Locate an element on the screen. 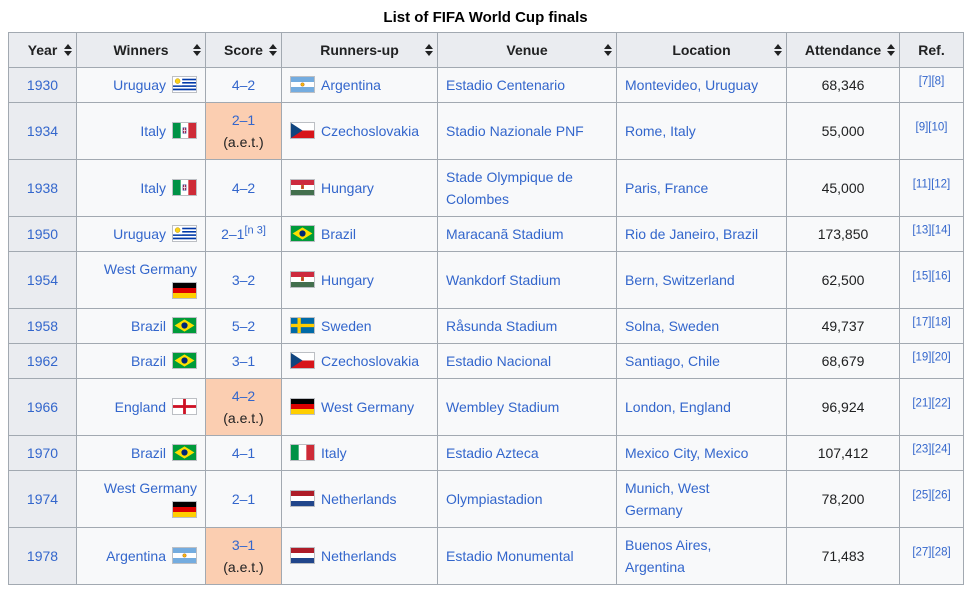  location-link: Rome, Italy is located at coordinates (660, 131).